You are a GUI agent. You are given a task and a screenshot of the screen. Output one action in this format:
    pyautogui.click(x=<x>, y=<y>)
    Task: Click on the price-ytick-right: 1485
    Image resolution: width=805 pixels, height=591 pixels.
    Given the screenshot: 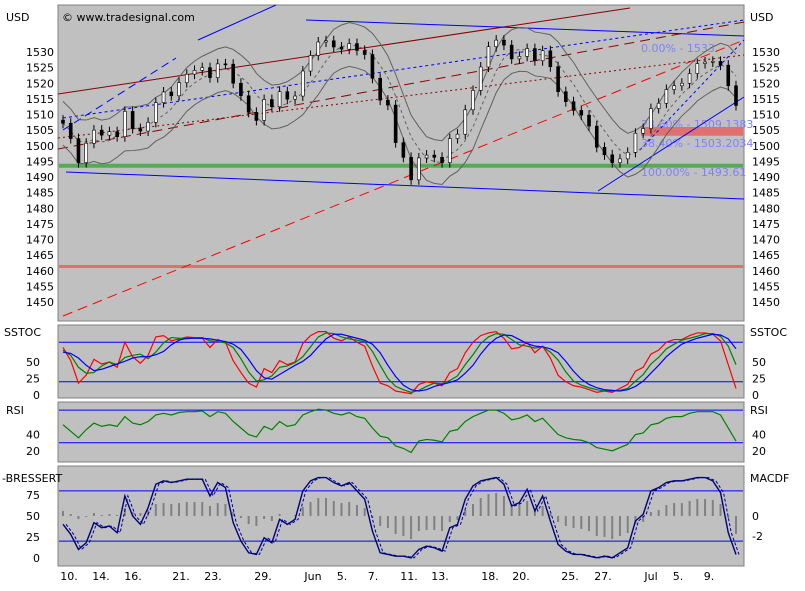 What is the action you would take?
    pyautogui.click(x=766, y=193)
    